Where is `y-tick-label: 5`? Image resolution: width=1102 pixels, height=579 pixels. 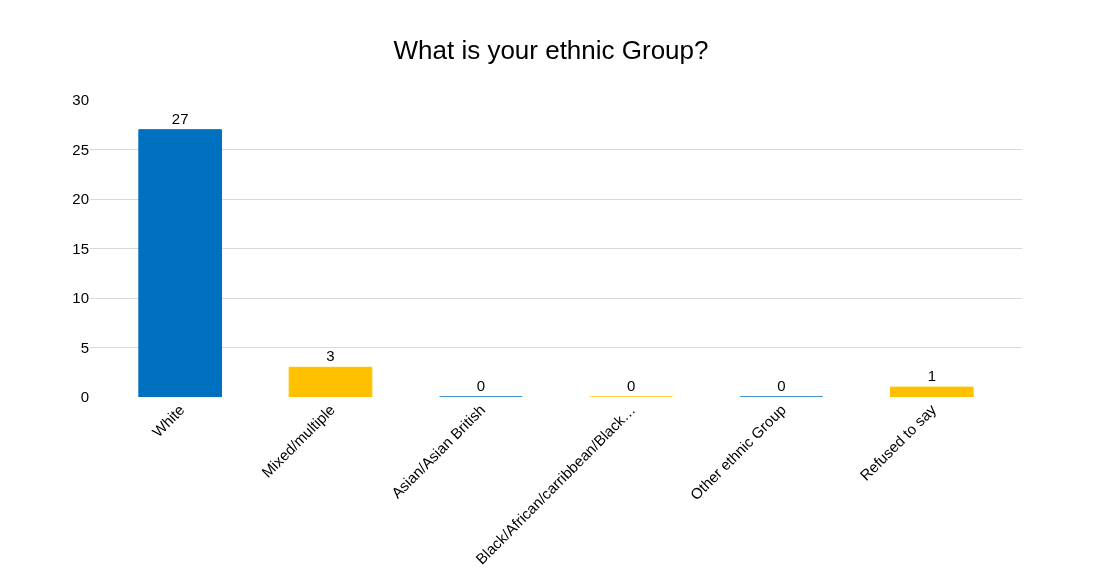
y-tick-label: 5 is located at coordinates (84, 347).